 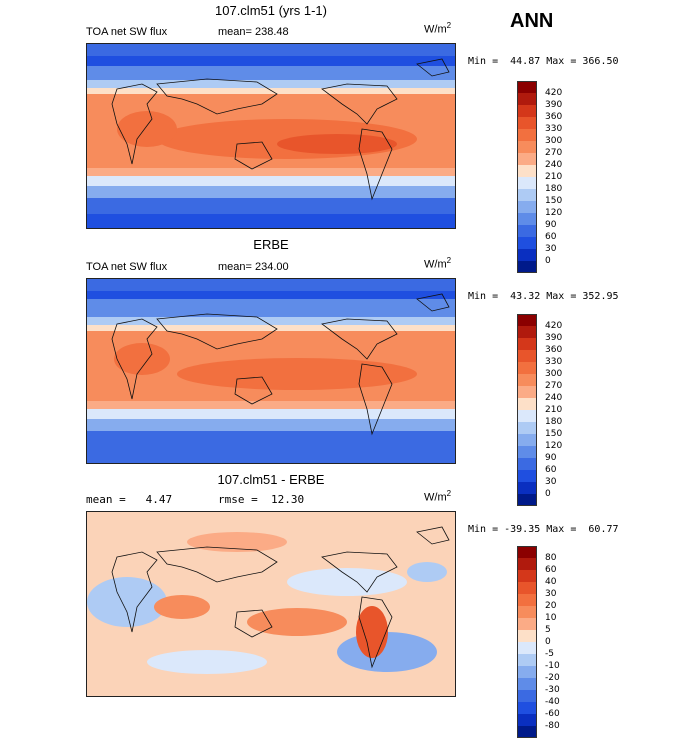 I want to click on panel2-minmax: Min = 43.32 Max = 352.95, so click(x=543, y=296).